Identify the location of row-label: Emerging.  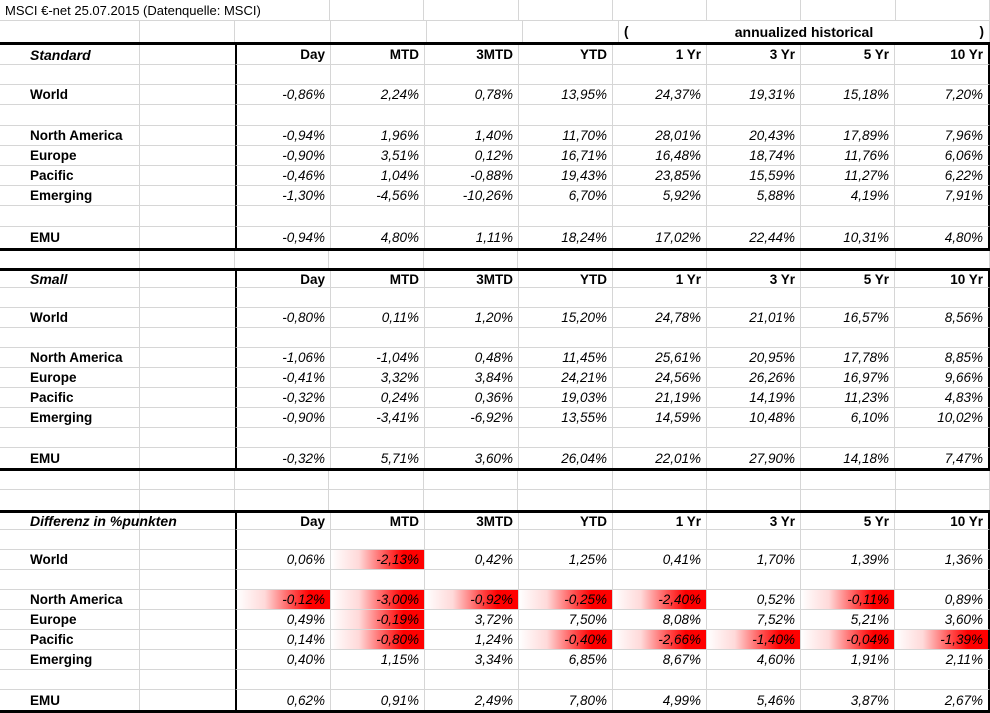
(70, 660).